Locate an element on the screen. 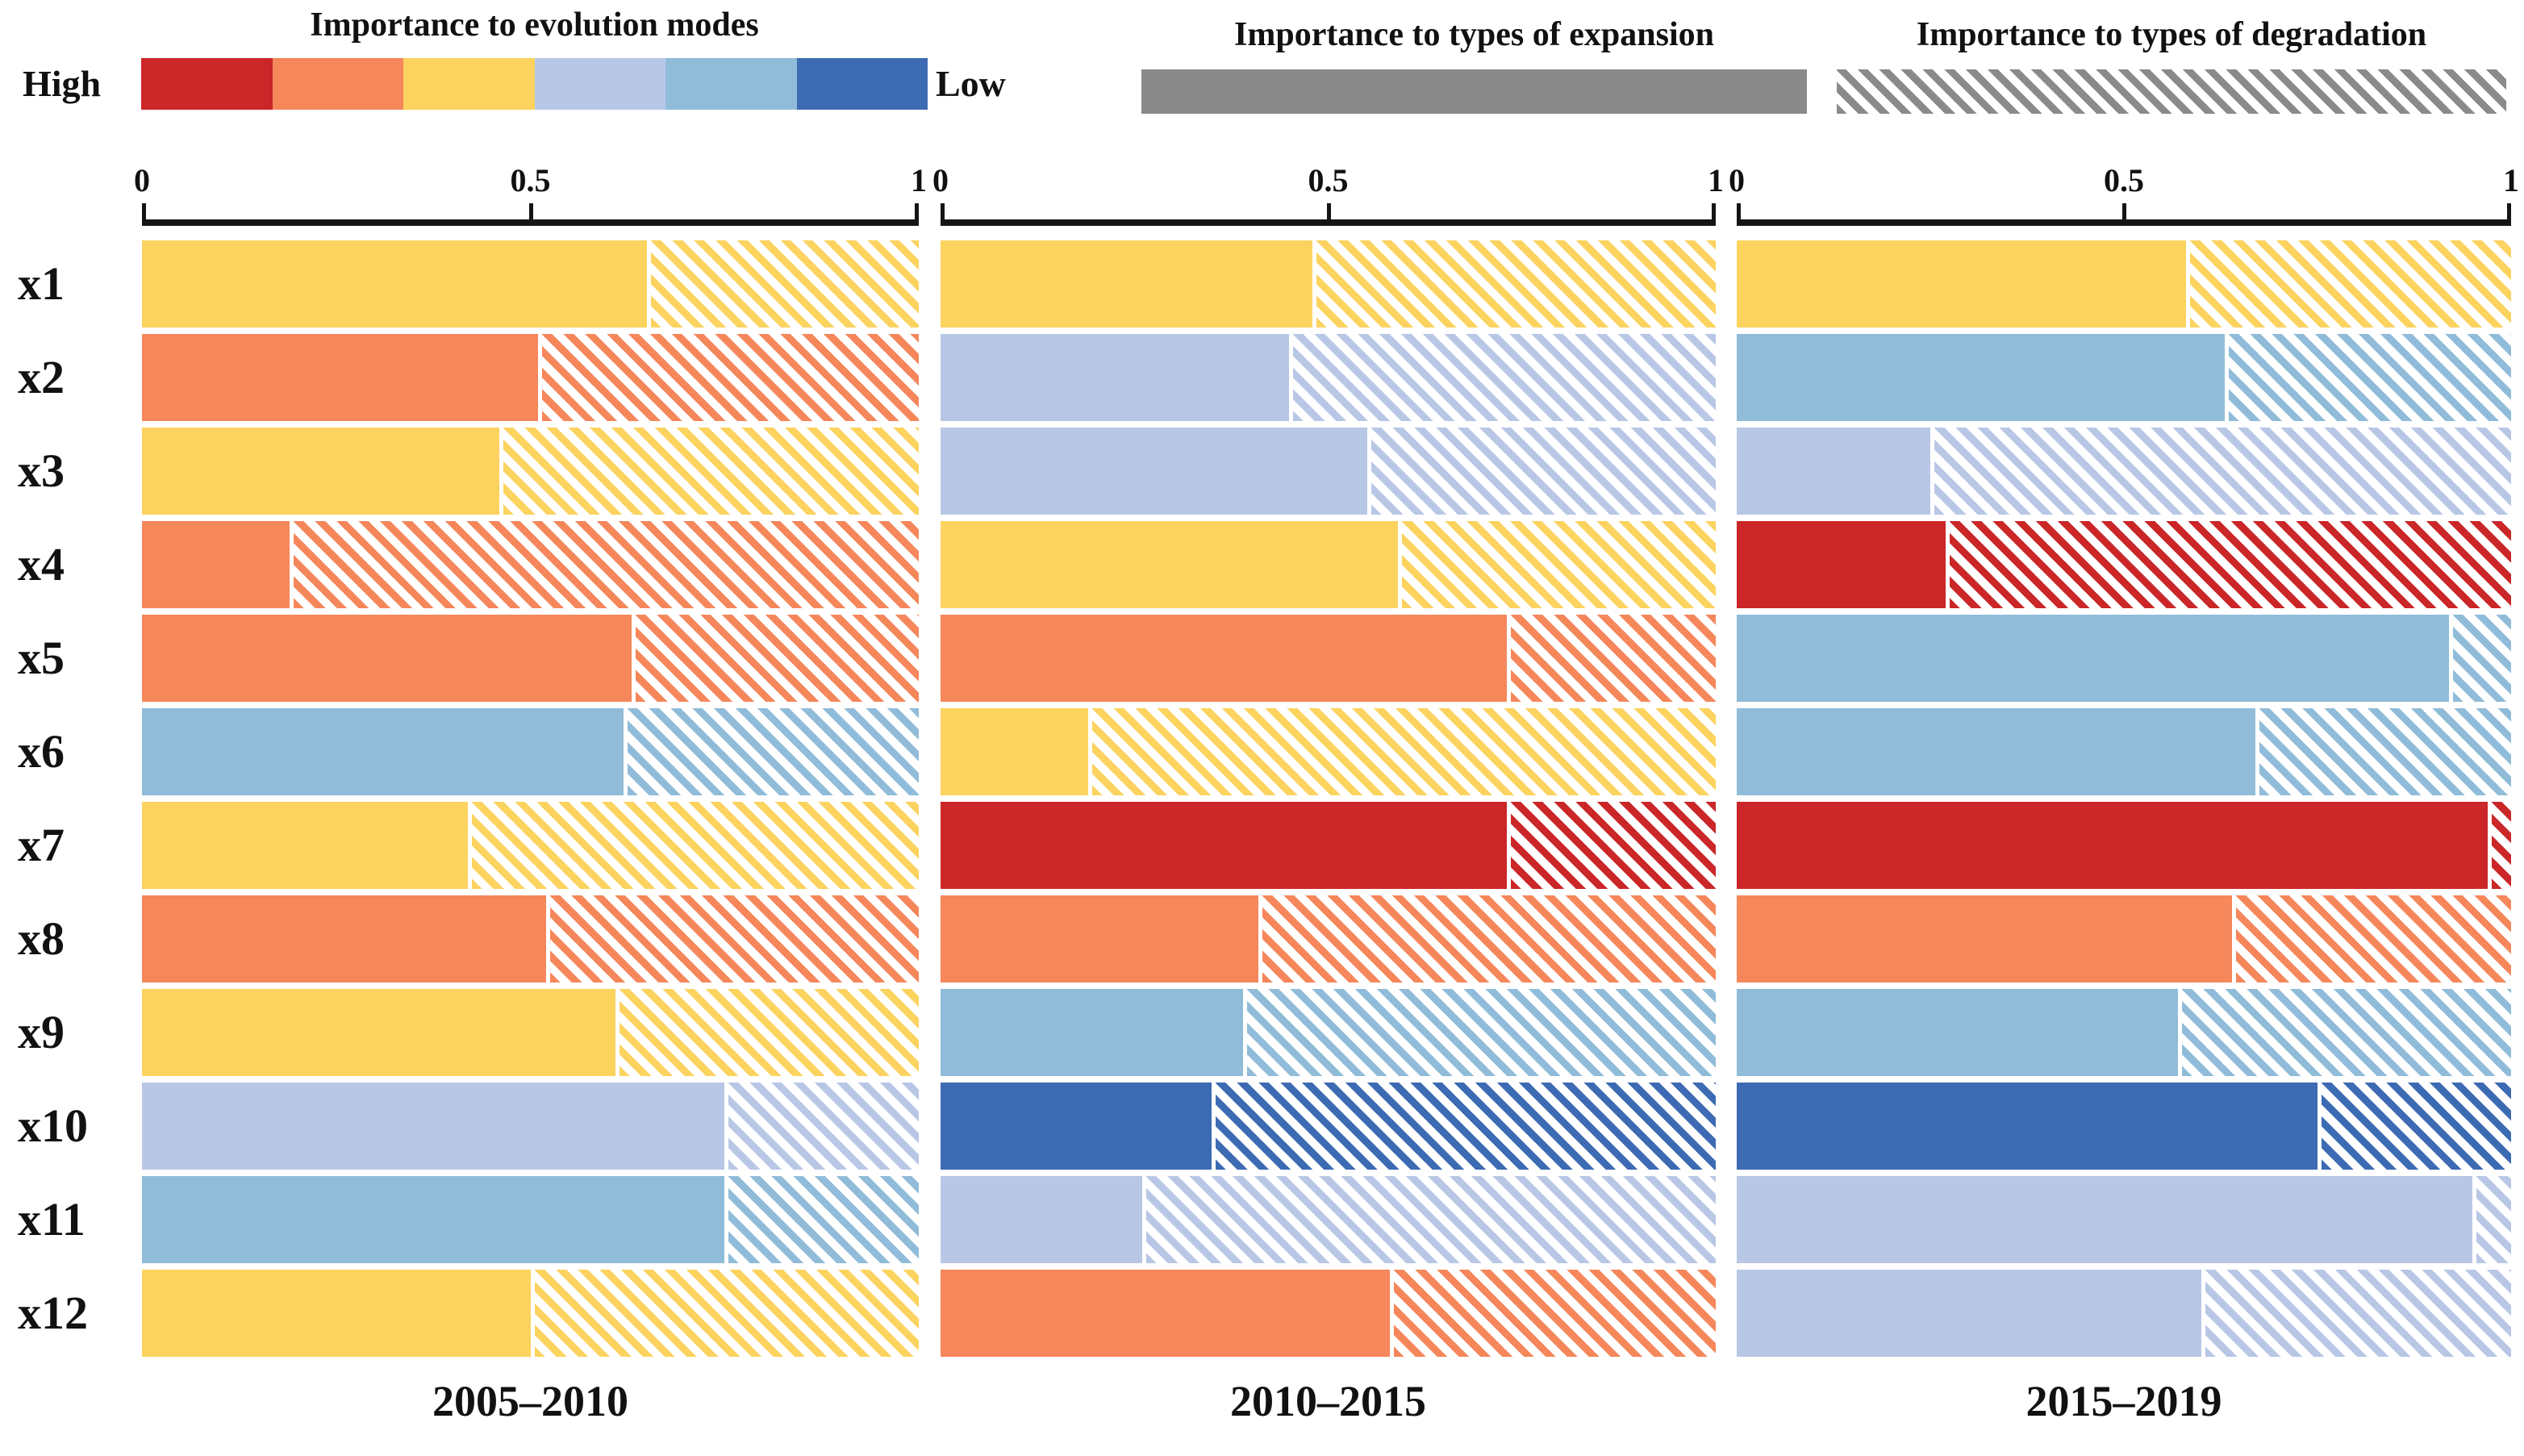 Image resolution: width=2524 pixels, height=1456 pixels. bar-row-x1 is located at coordinates (2124, 283).